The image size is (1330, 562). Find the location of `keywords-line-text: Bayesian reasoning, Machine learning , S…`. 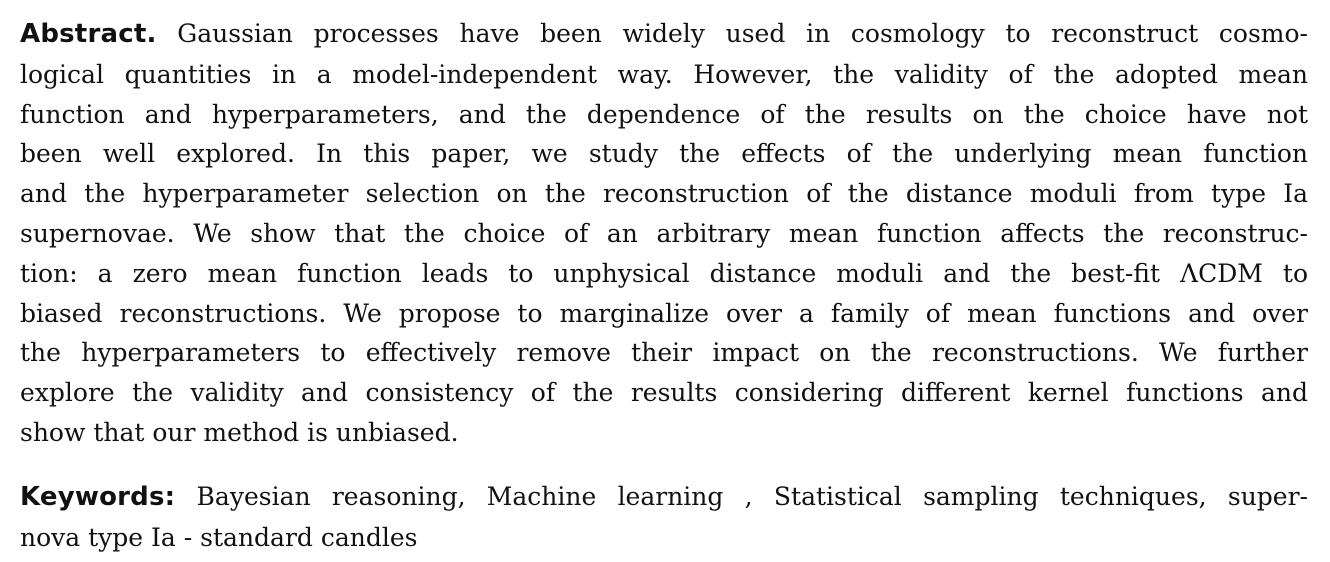

keywords-line-text: Bayesian reasoning, Machine learning , S… is located at coordinates (752, 496).